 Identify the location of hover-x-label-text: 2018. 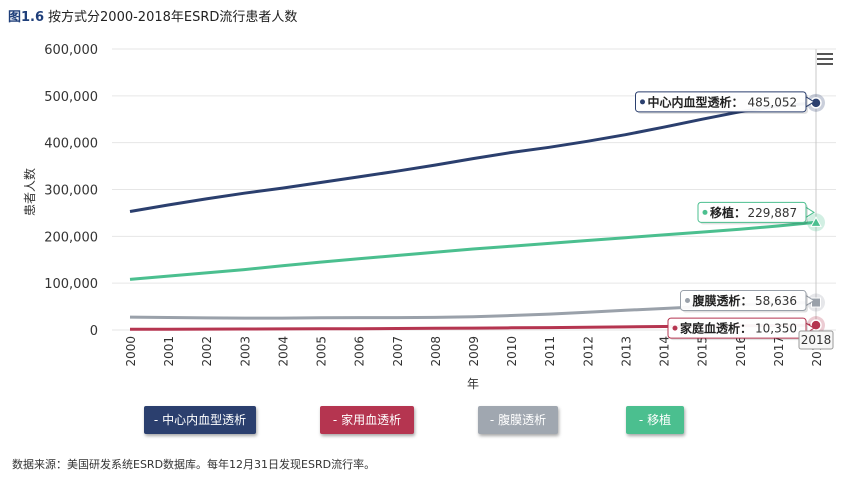
(816, 340).